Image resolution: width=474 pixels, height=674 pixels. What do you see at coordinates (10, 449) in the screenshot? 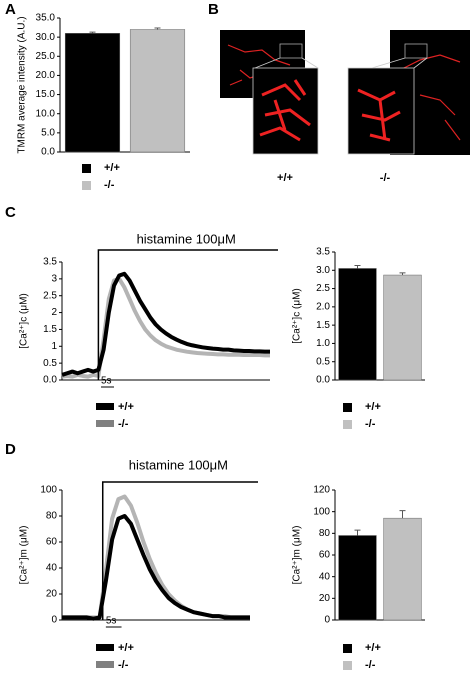
I see `panel-letter: D` at bounding box center [10, 449].